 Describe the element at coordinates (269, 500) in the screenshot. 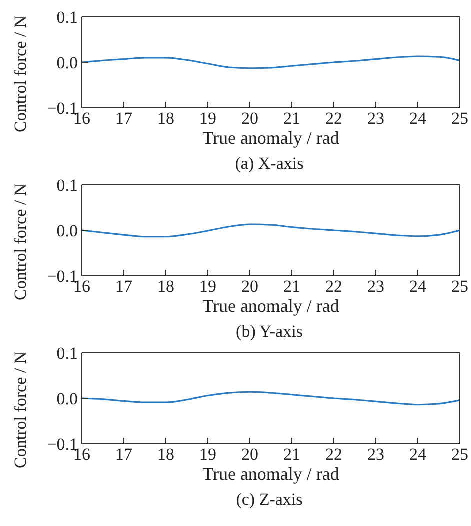

I see `text: (c) Z-axis` at that location.